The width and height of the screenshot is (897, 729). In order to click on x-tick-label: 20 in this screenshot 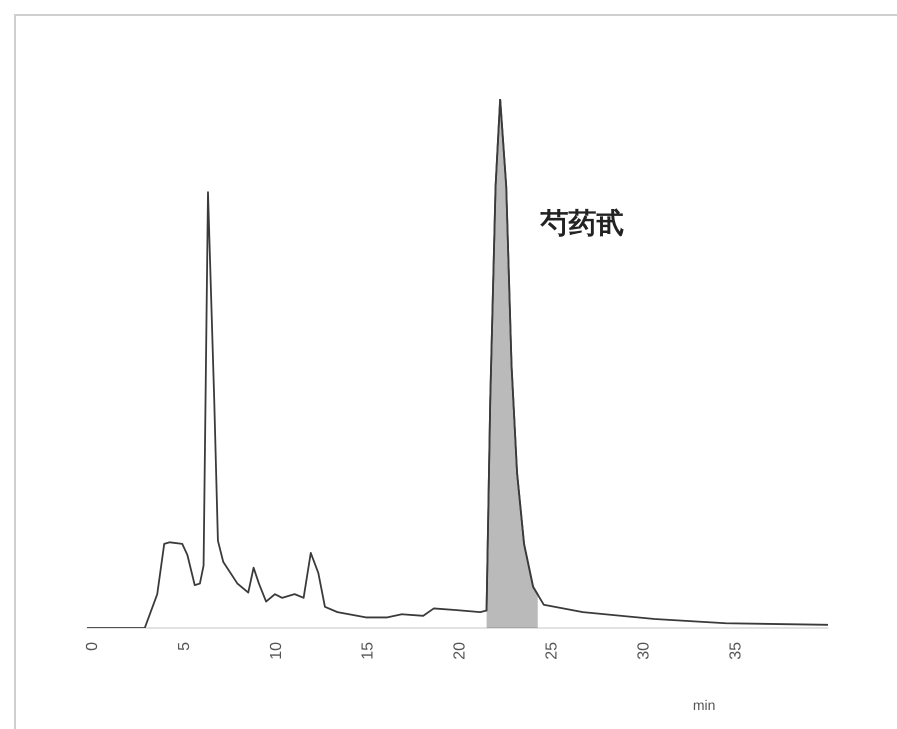, I will do `click(460, 651)`.